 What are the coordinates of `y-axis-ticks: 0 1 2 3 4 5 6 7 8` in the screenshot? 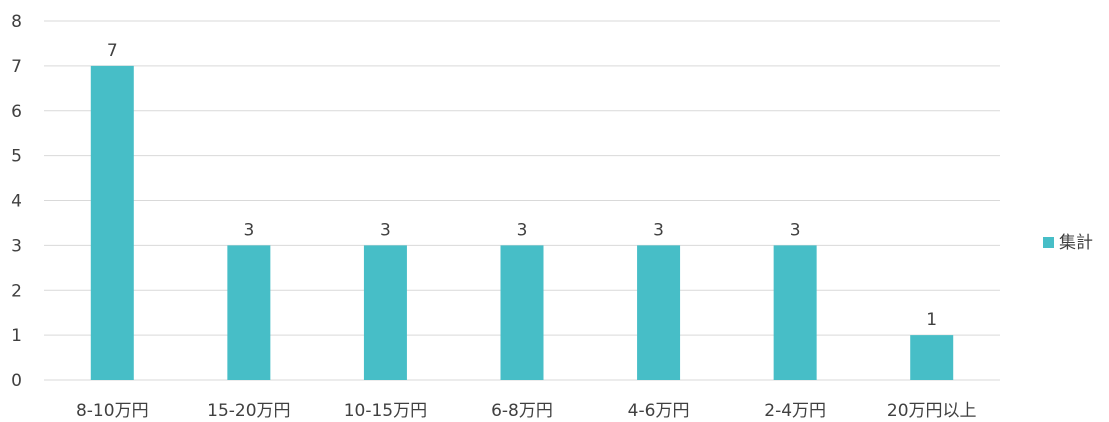 It's located at (16, 201).